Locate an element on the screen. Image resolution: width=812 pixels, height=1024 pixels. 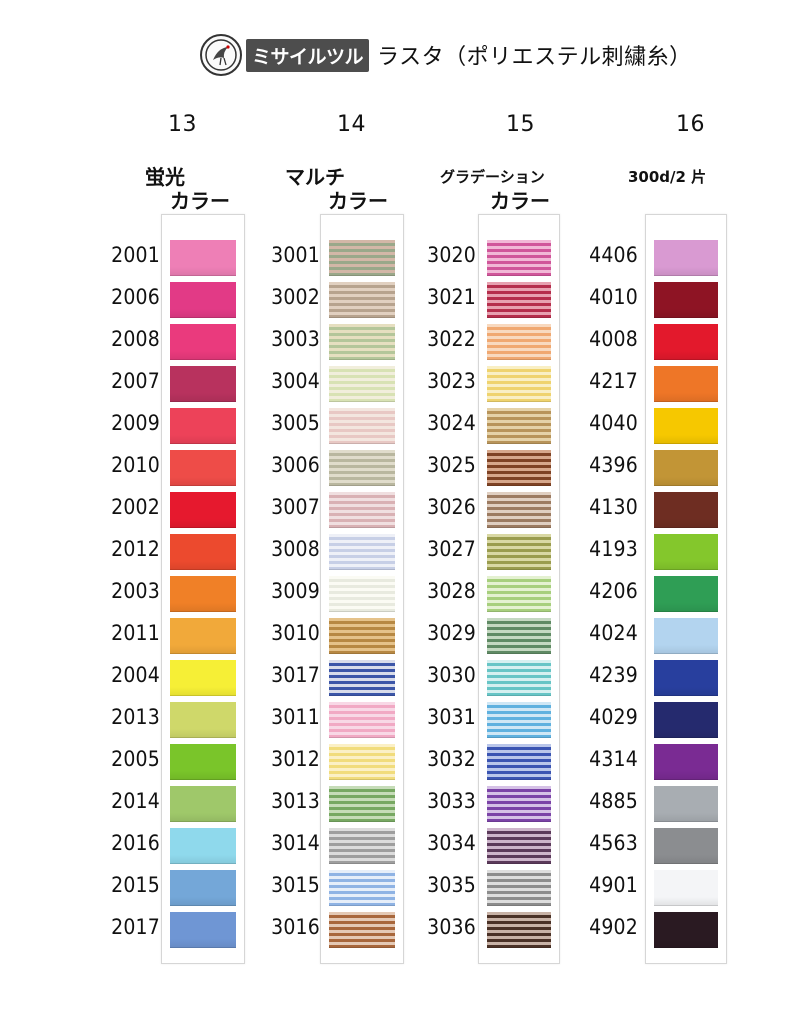
thread-code: 3028 is located at coordinates (451, 591).